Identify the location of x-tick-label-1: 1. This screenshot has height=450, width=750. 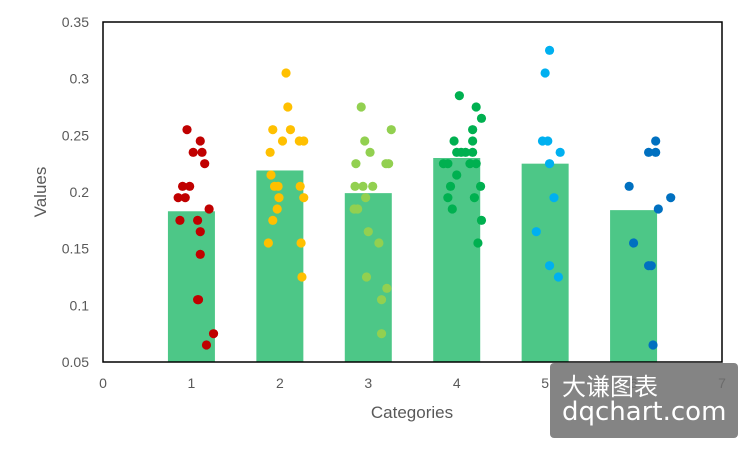
(192, 383).